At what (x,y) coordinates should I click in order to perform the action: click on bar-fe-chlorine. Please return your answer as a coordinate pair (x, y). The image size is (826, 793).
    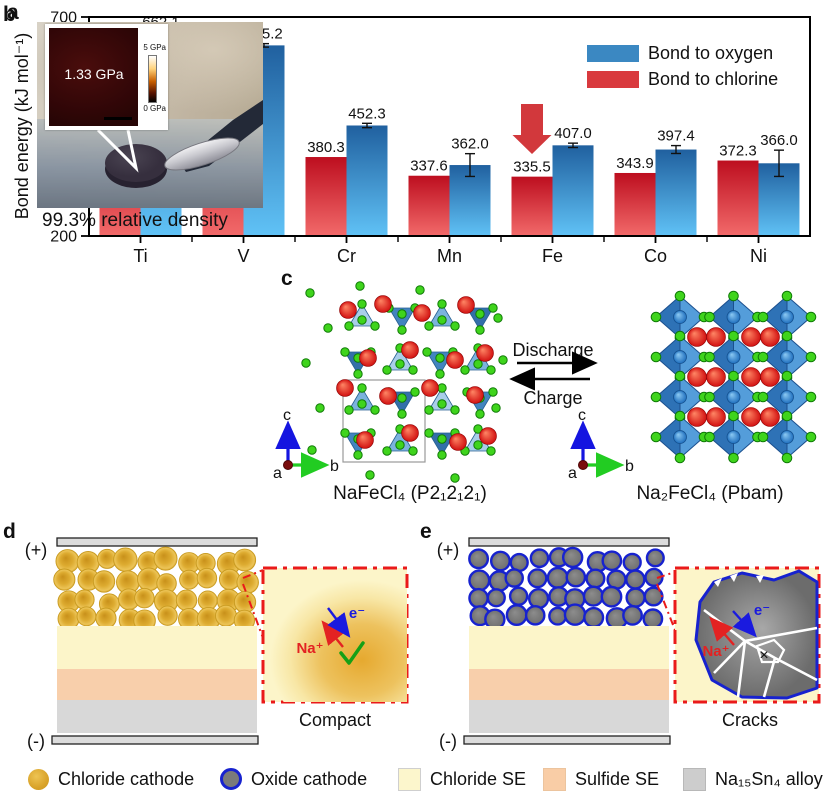
    Looking at the image, I should click on (532, 206).